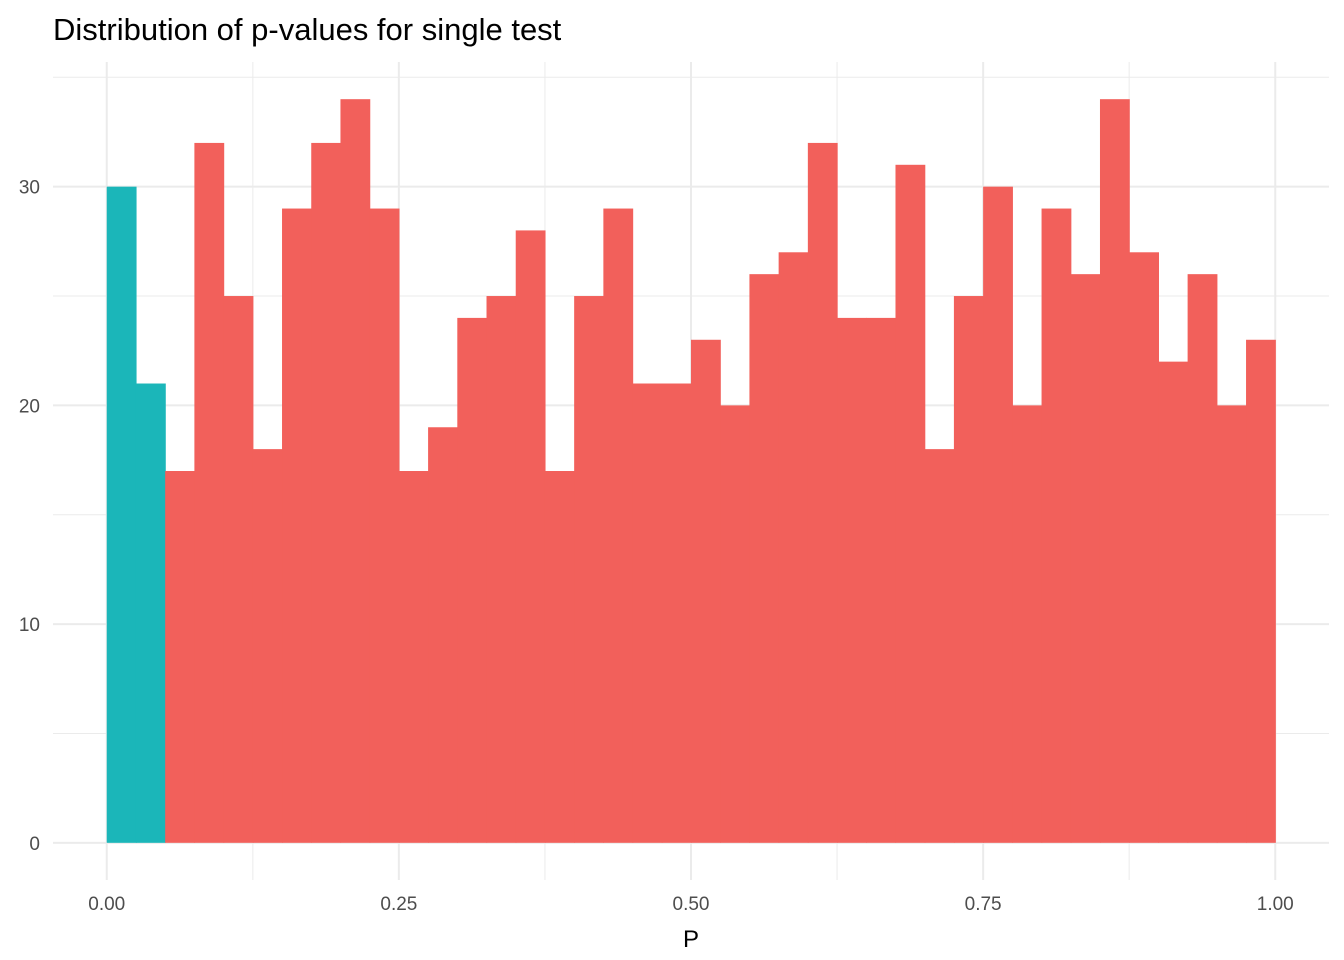  I want to click on y-tick-label: 0, so click(34, 844).